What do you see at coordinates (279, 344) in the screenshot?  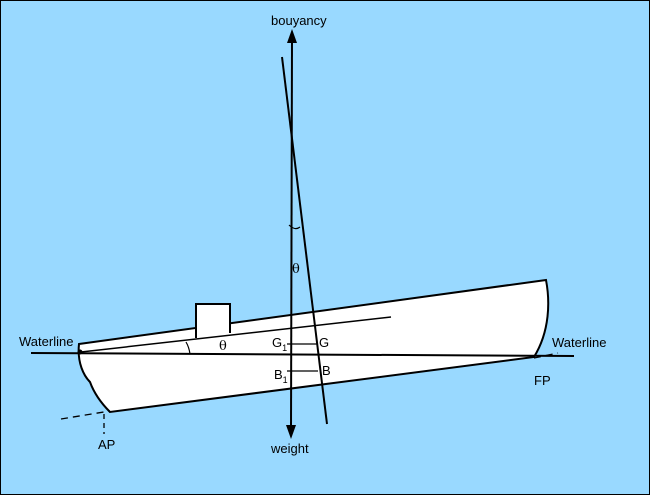 I see `g1-label: G1` at bounding box center [279, 344].